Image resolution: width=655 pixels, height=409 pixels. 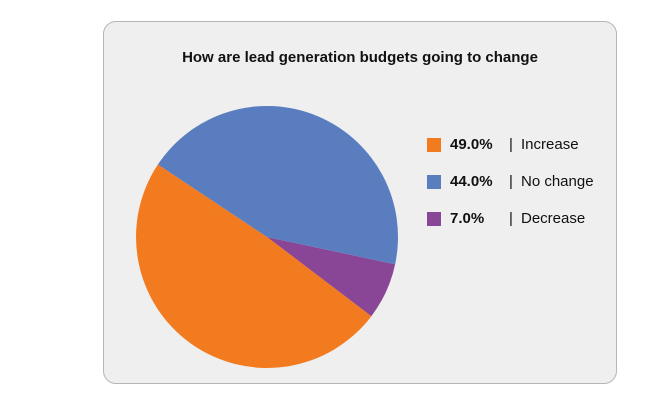 I want to click on legend-label-decrease: Decrease, so click(x=553, y=218).